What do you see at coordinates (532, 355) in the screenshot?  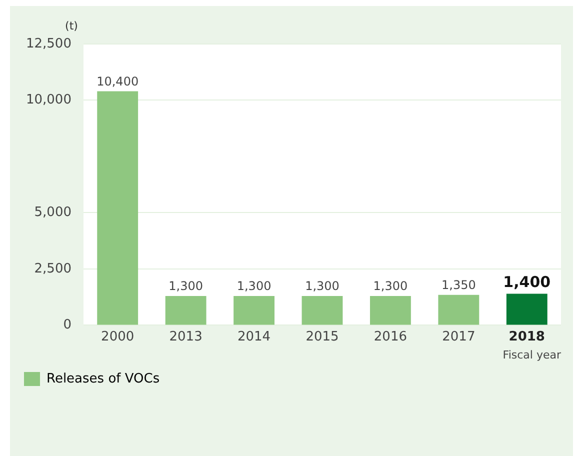 I see `x-axis-title: Fiscal year` at bounding box center [532, 355].